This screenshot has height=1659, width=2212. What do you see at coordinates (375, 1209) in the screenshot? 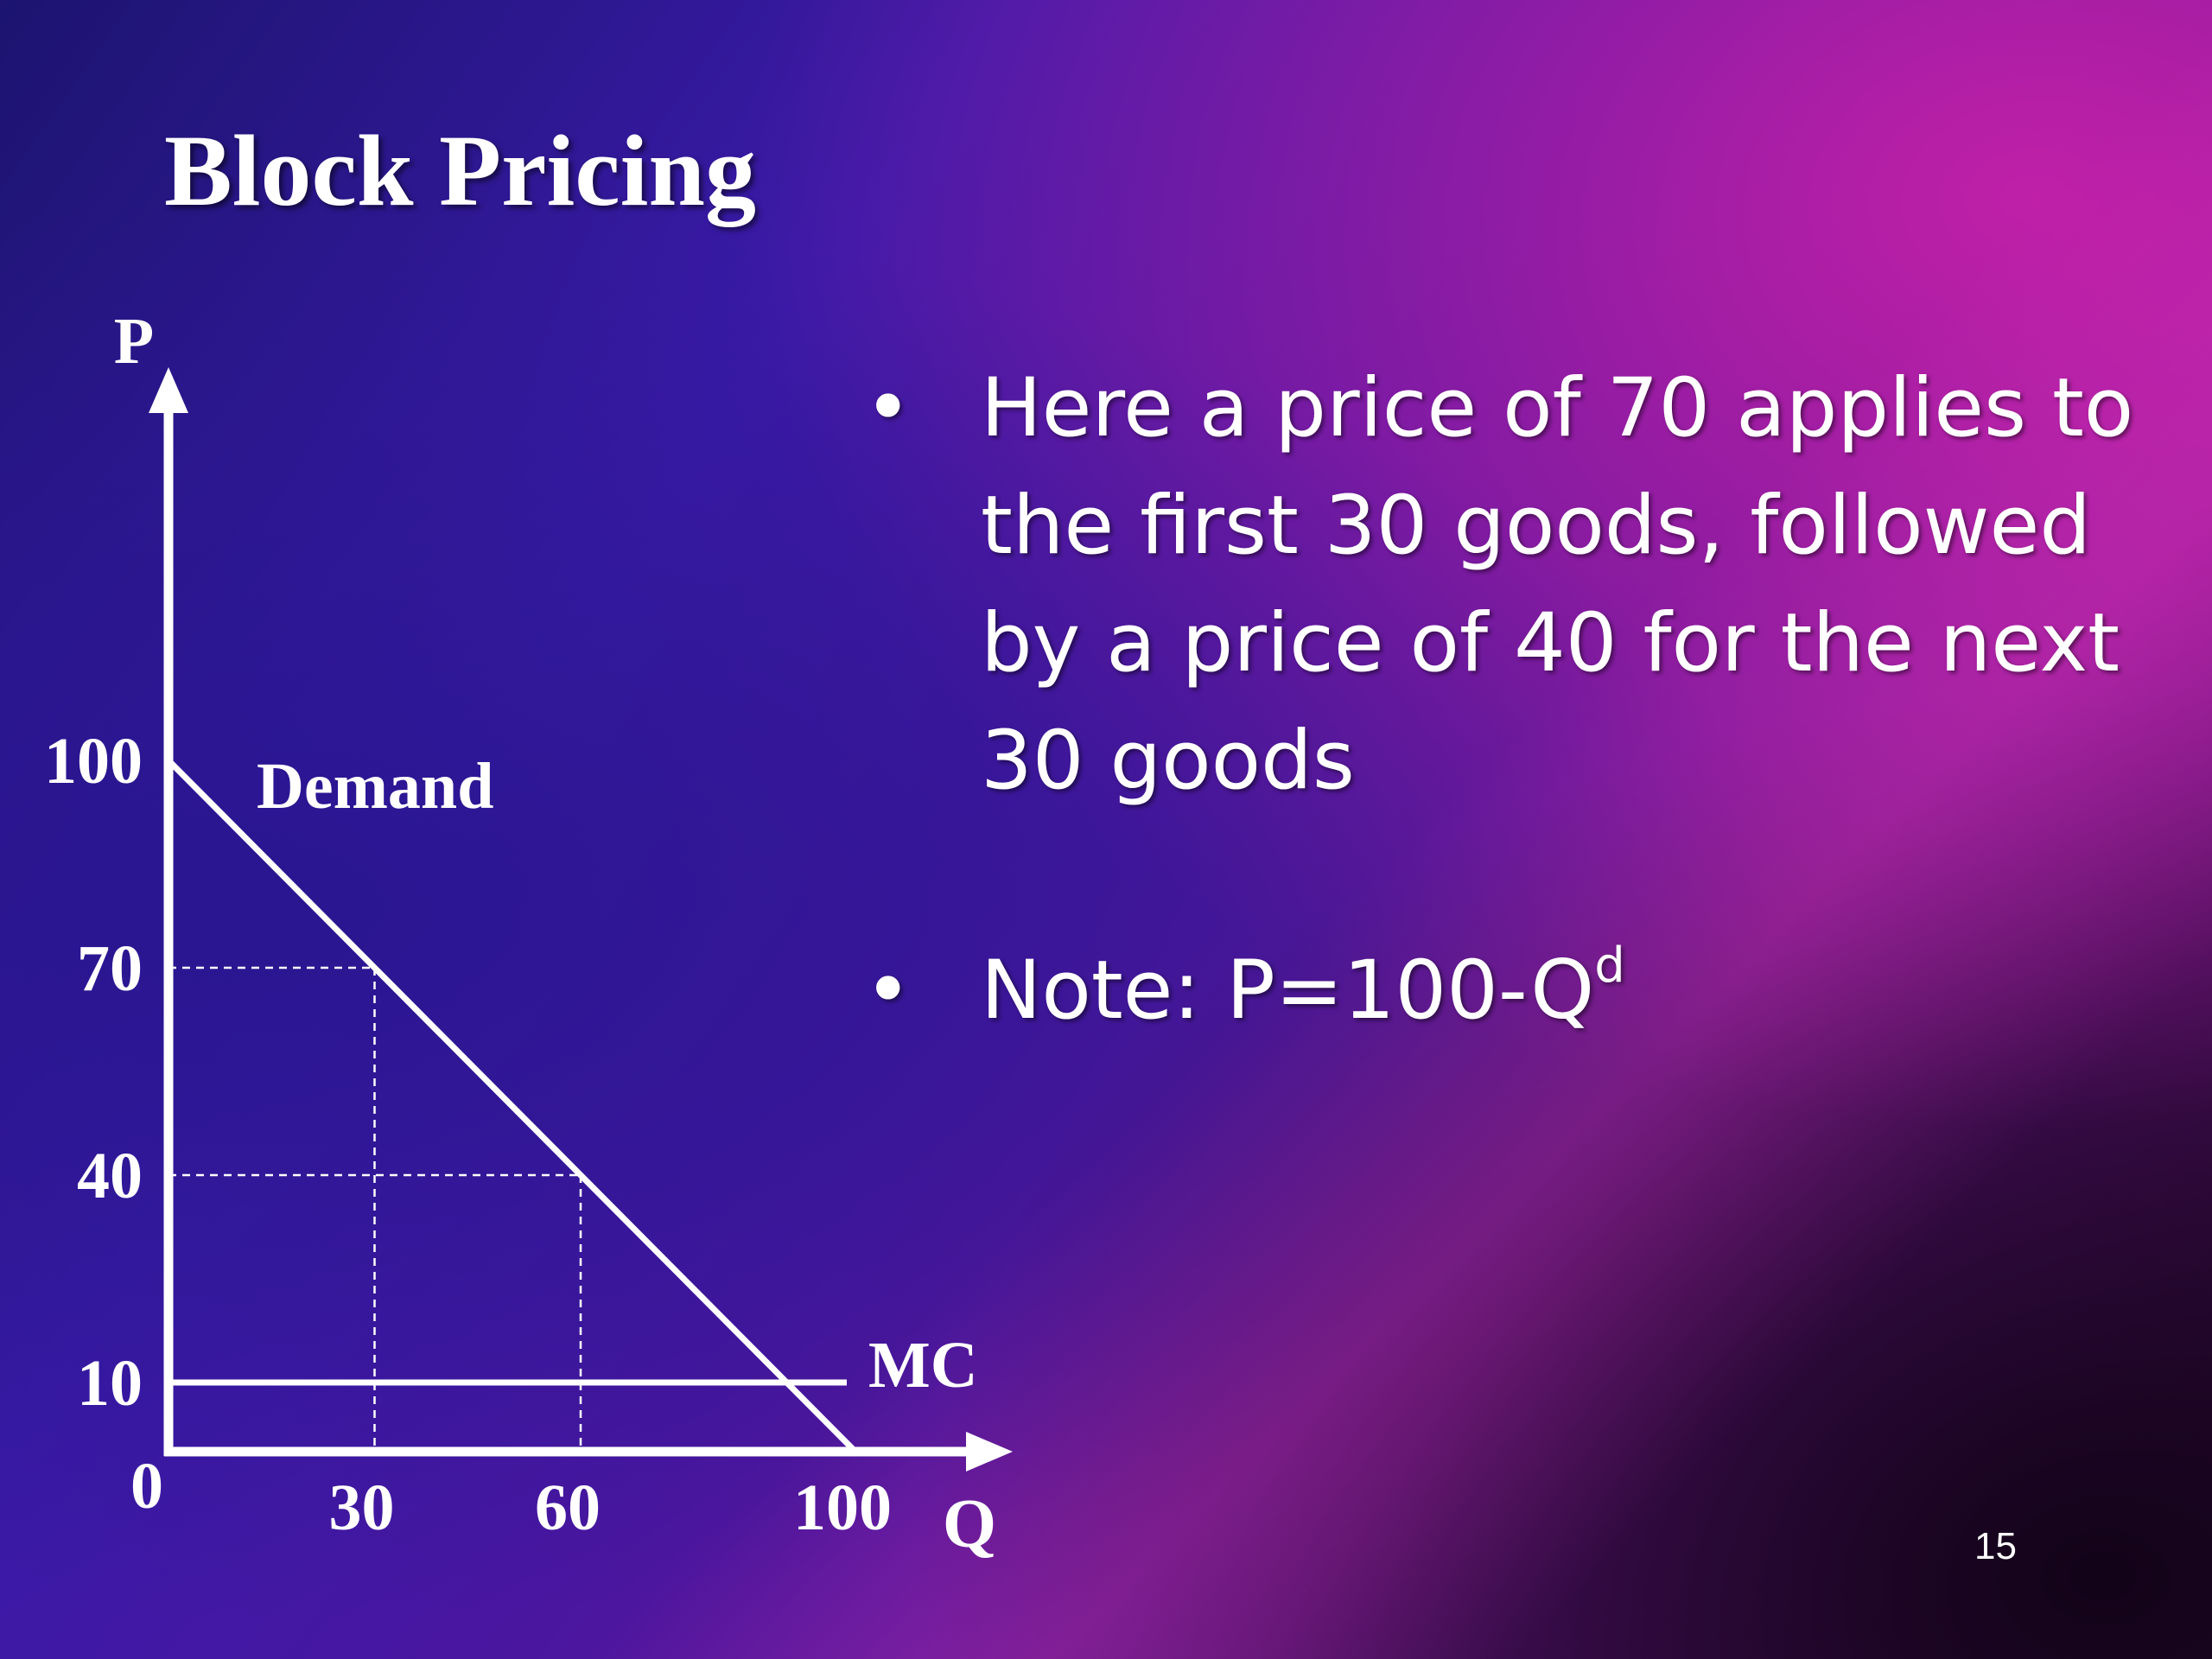
I see `guide-lines` at bounding box center [375, 1209].